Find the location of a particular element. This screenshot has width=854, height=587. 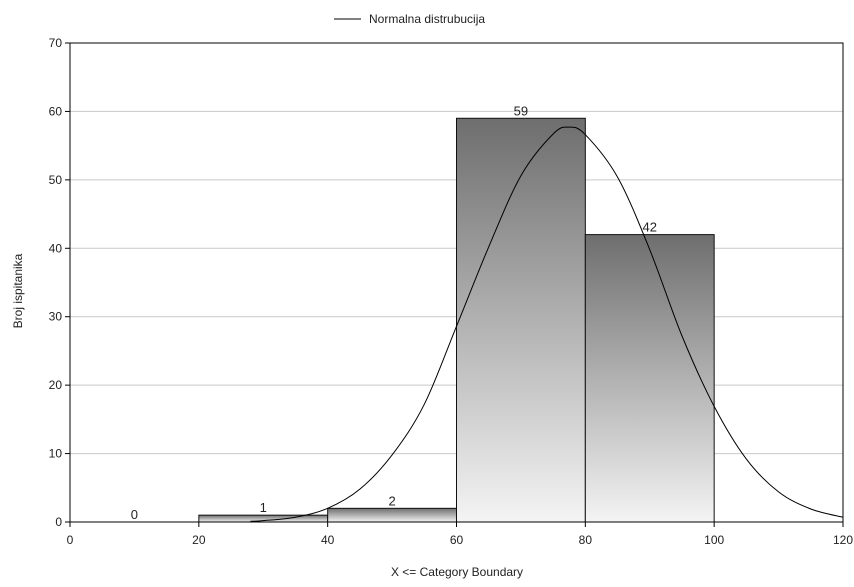

y-tick-label-50: 50 is located at coordinates (56, 180).